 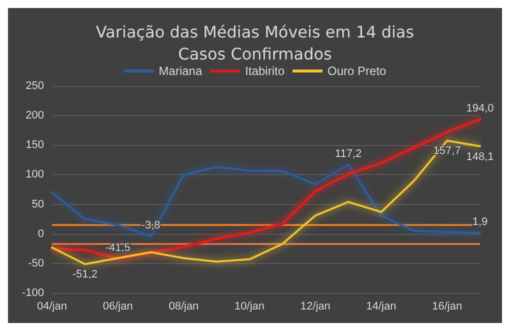 I want to click on legend-label: Ouro Preto, so click(x=357, y=71).